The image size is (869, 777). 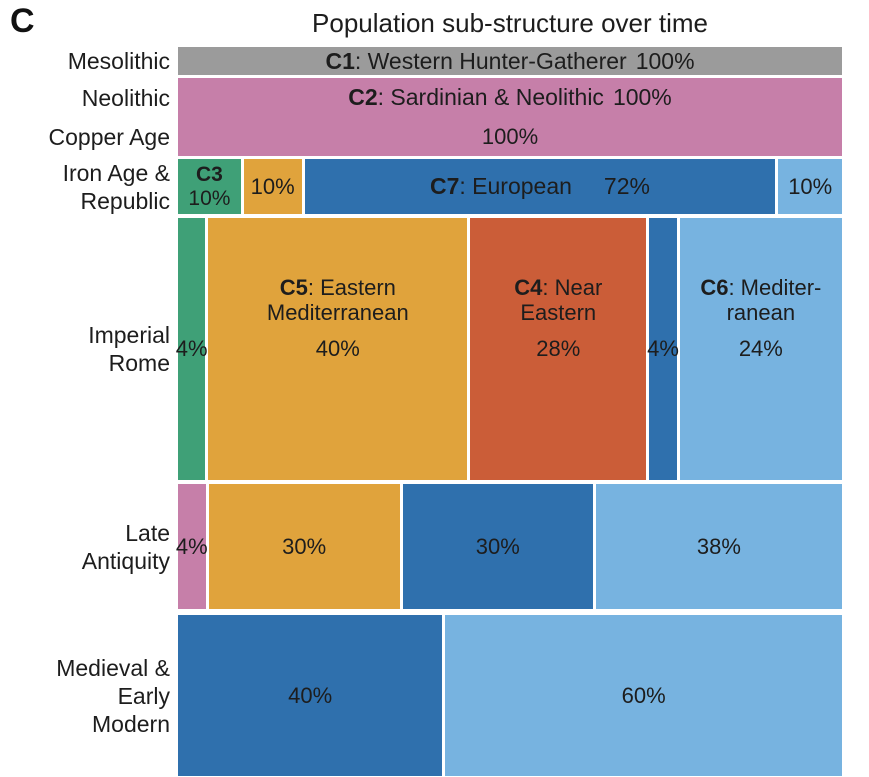 I want to click on segment-late-antiquity-c6: 38%, so click(x=719, y=546).